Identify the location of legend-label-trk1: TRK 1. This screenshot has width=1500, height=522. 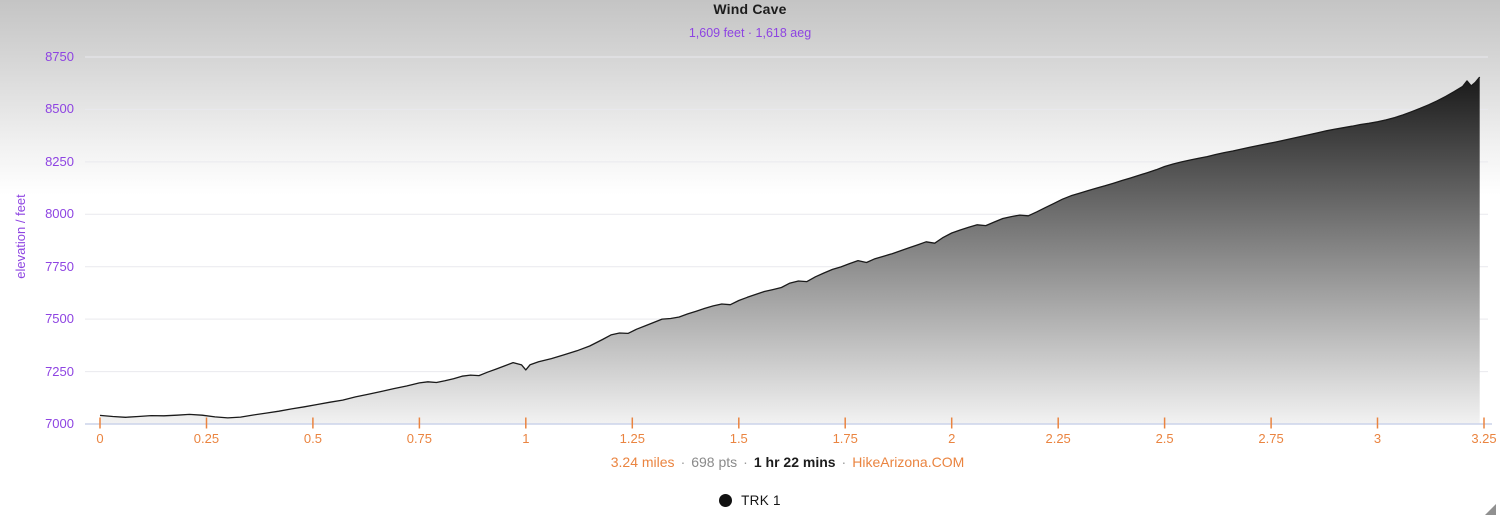
(761, 500).